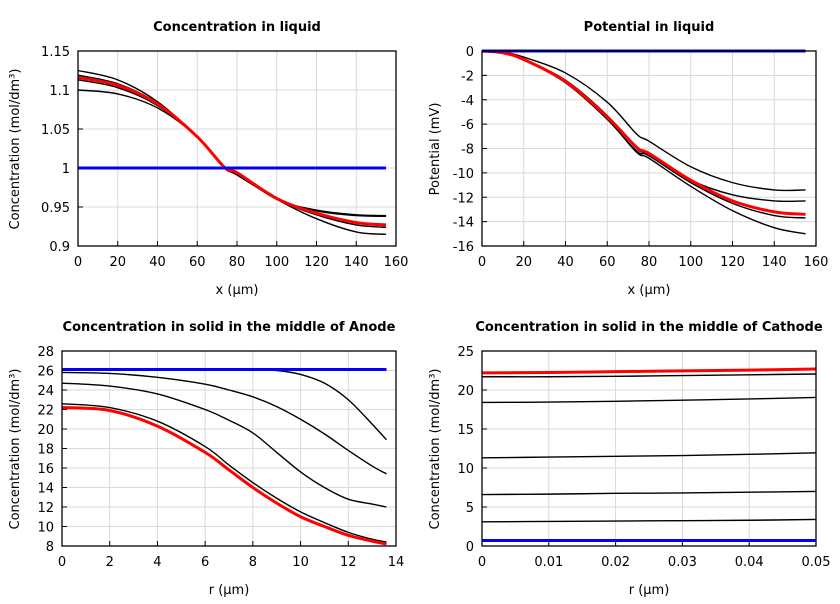  I want to click on x-tick-label: 12, so click(348, 562).